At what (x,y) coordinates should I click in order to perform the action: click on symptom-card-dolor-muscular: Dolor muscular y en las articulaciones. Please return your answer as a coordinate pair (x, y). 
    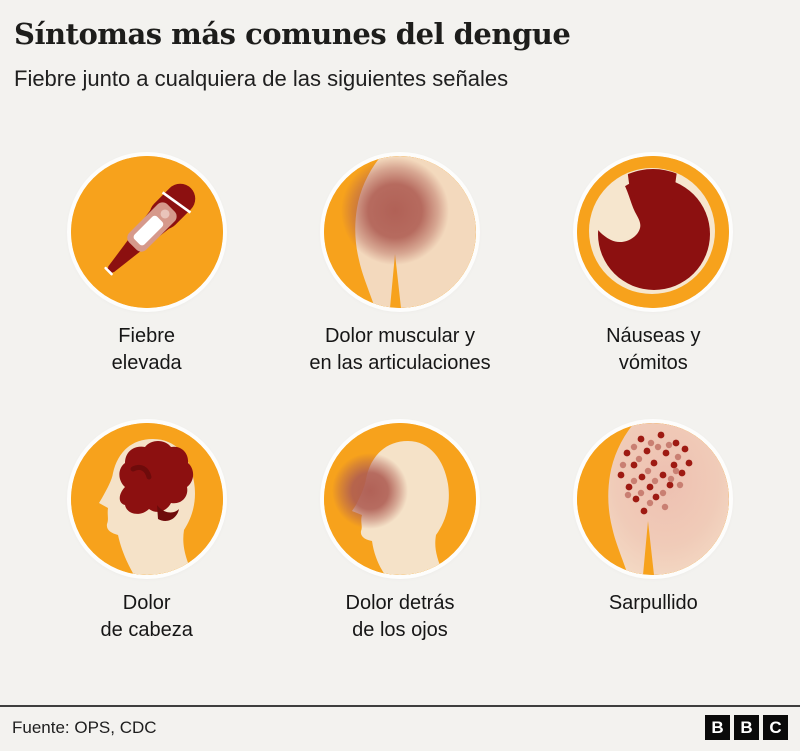
    Looking at the image, I should click on (399, 266).